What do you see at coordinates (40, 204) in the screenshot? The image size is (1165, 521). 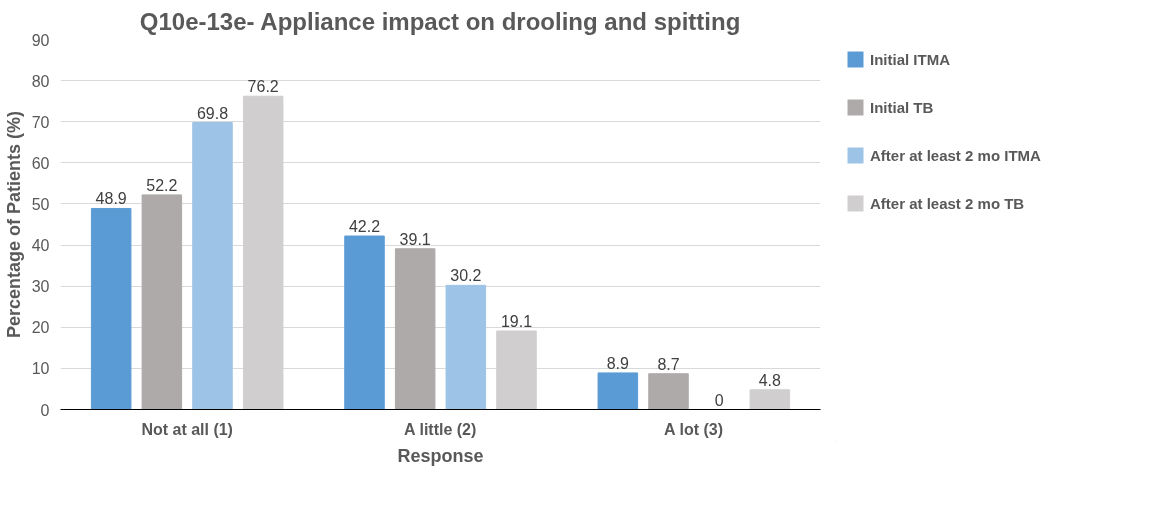 I see `y-tick-label: 50` at bounding box center [40, 204].